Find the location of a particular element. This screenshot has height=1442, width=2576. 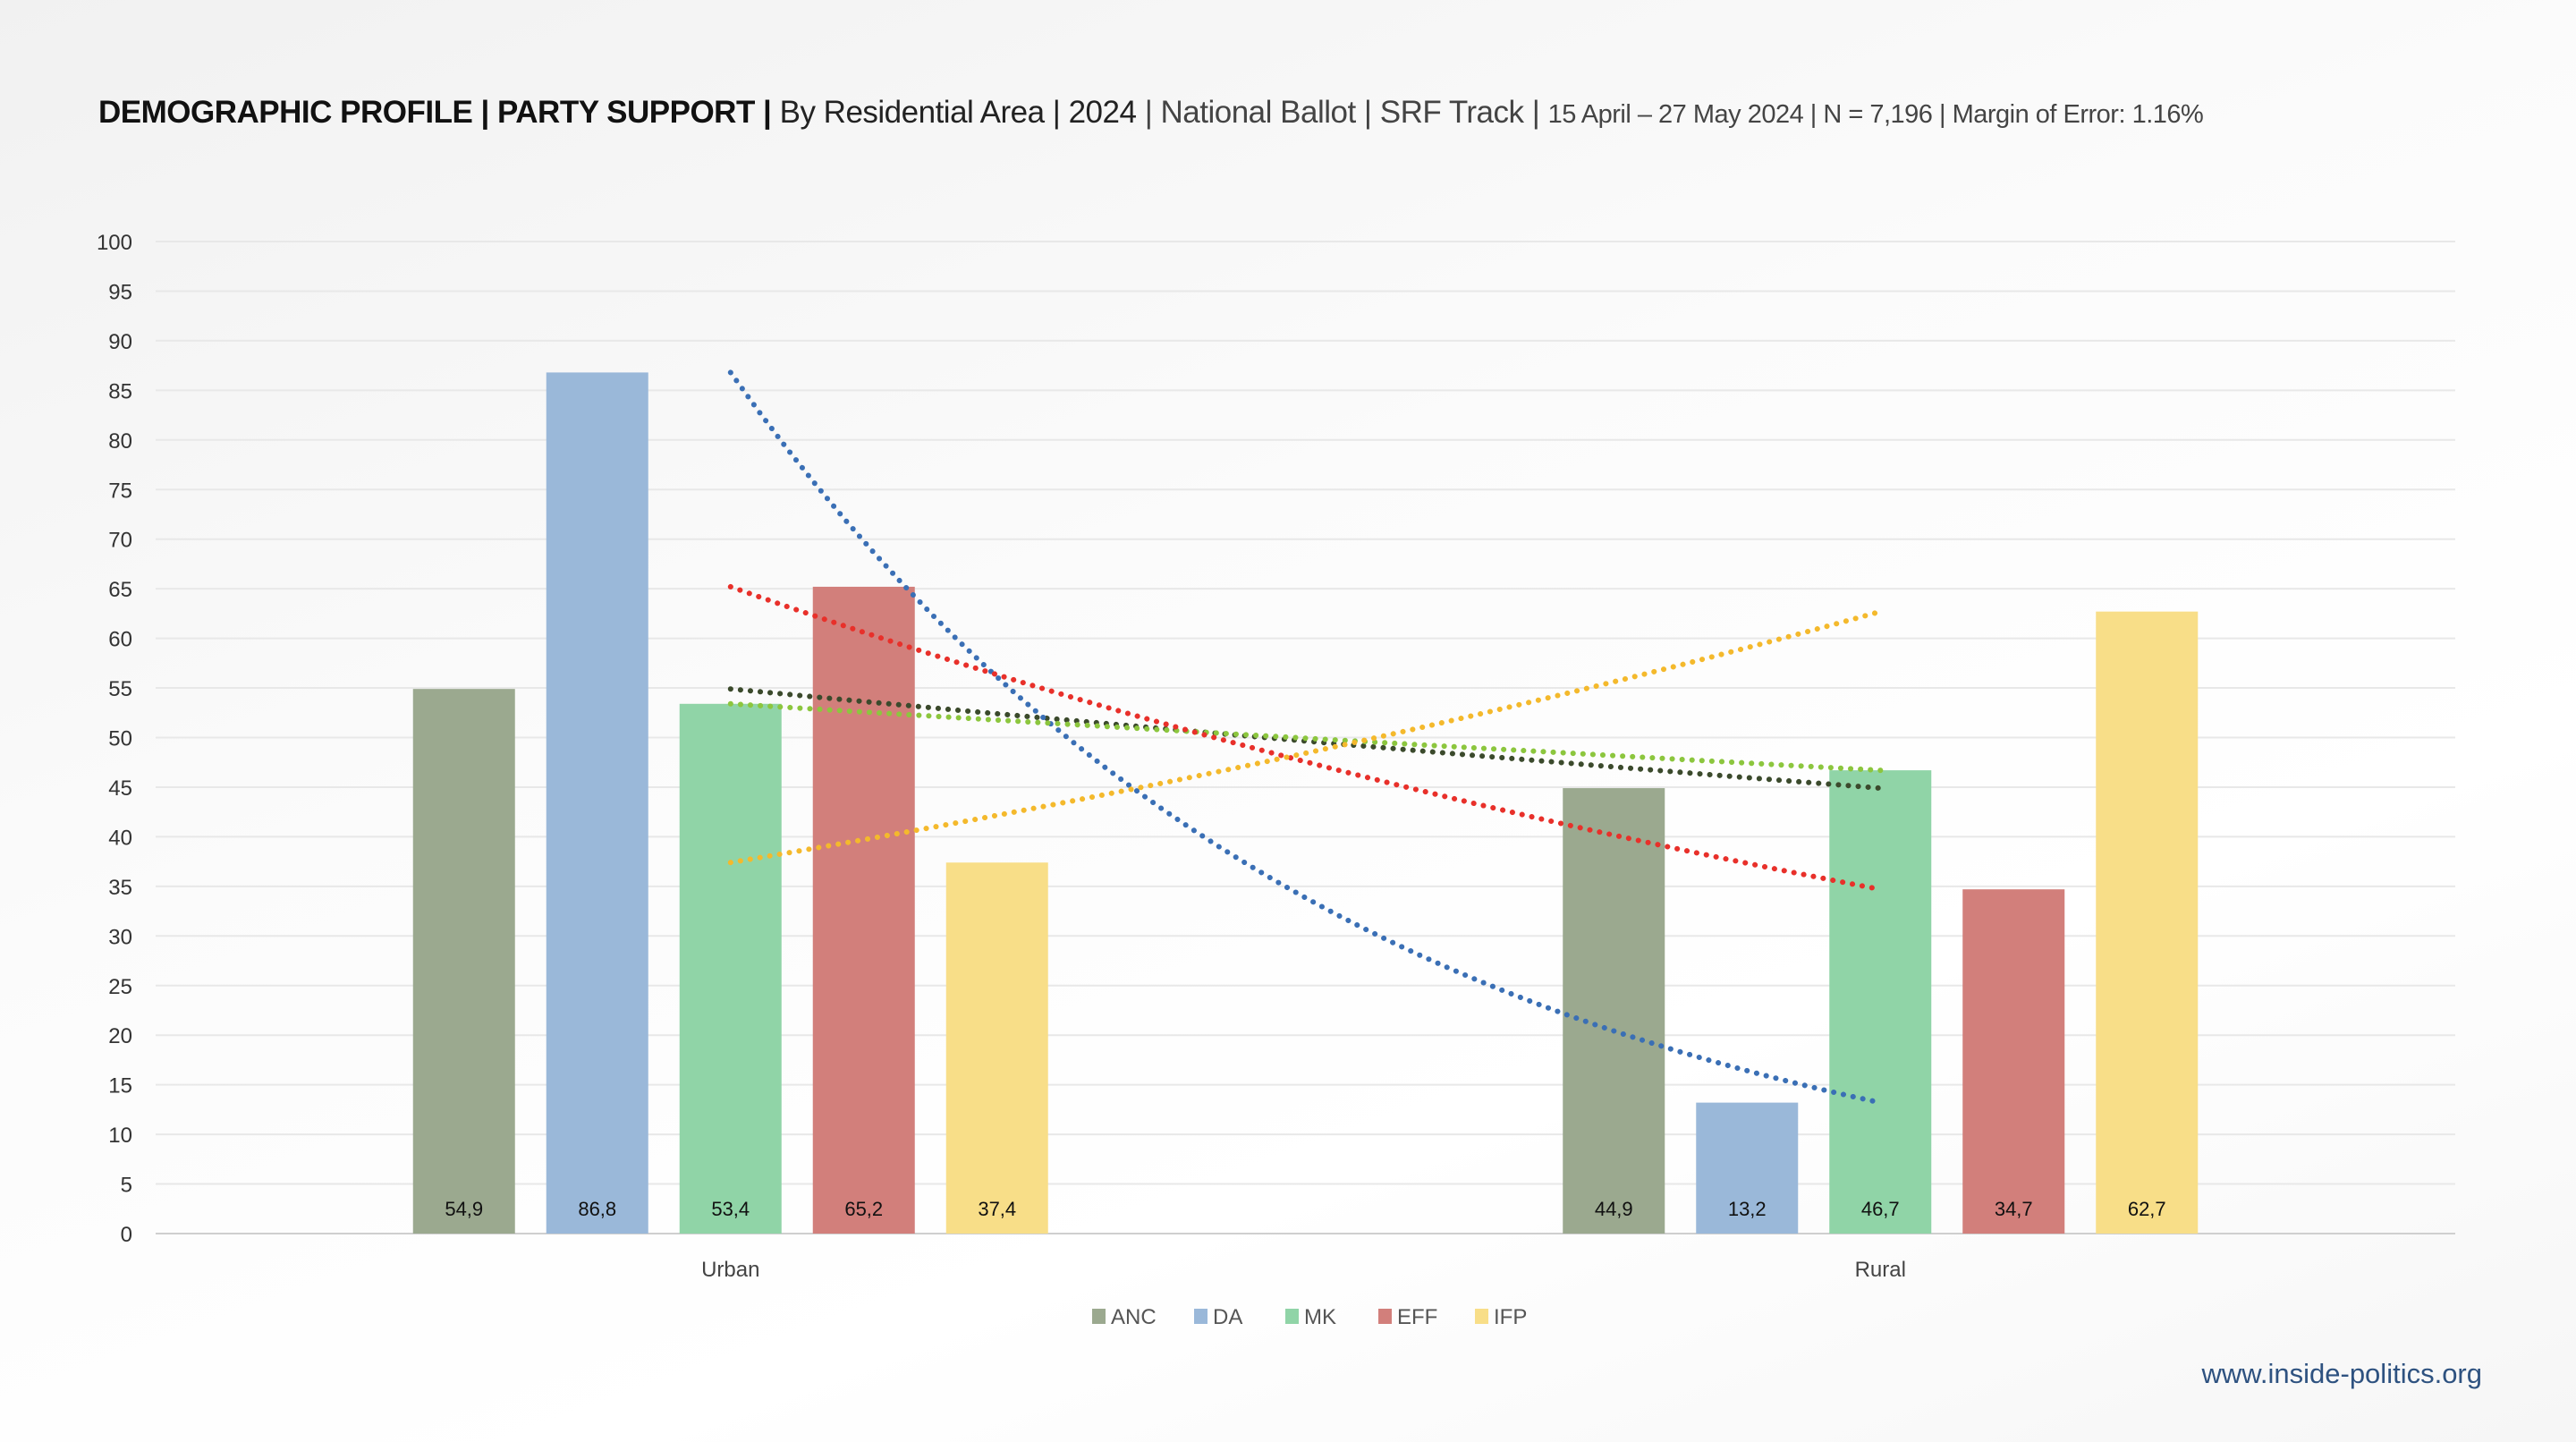

y-tick-label: 85 is located at coordinates (120, 391).